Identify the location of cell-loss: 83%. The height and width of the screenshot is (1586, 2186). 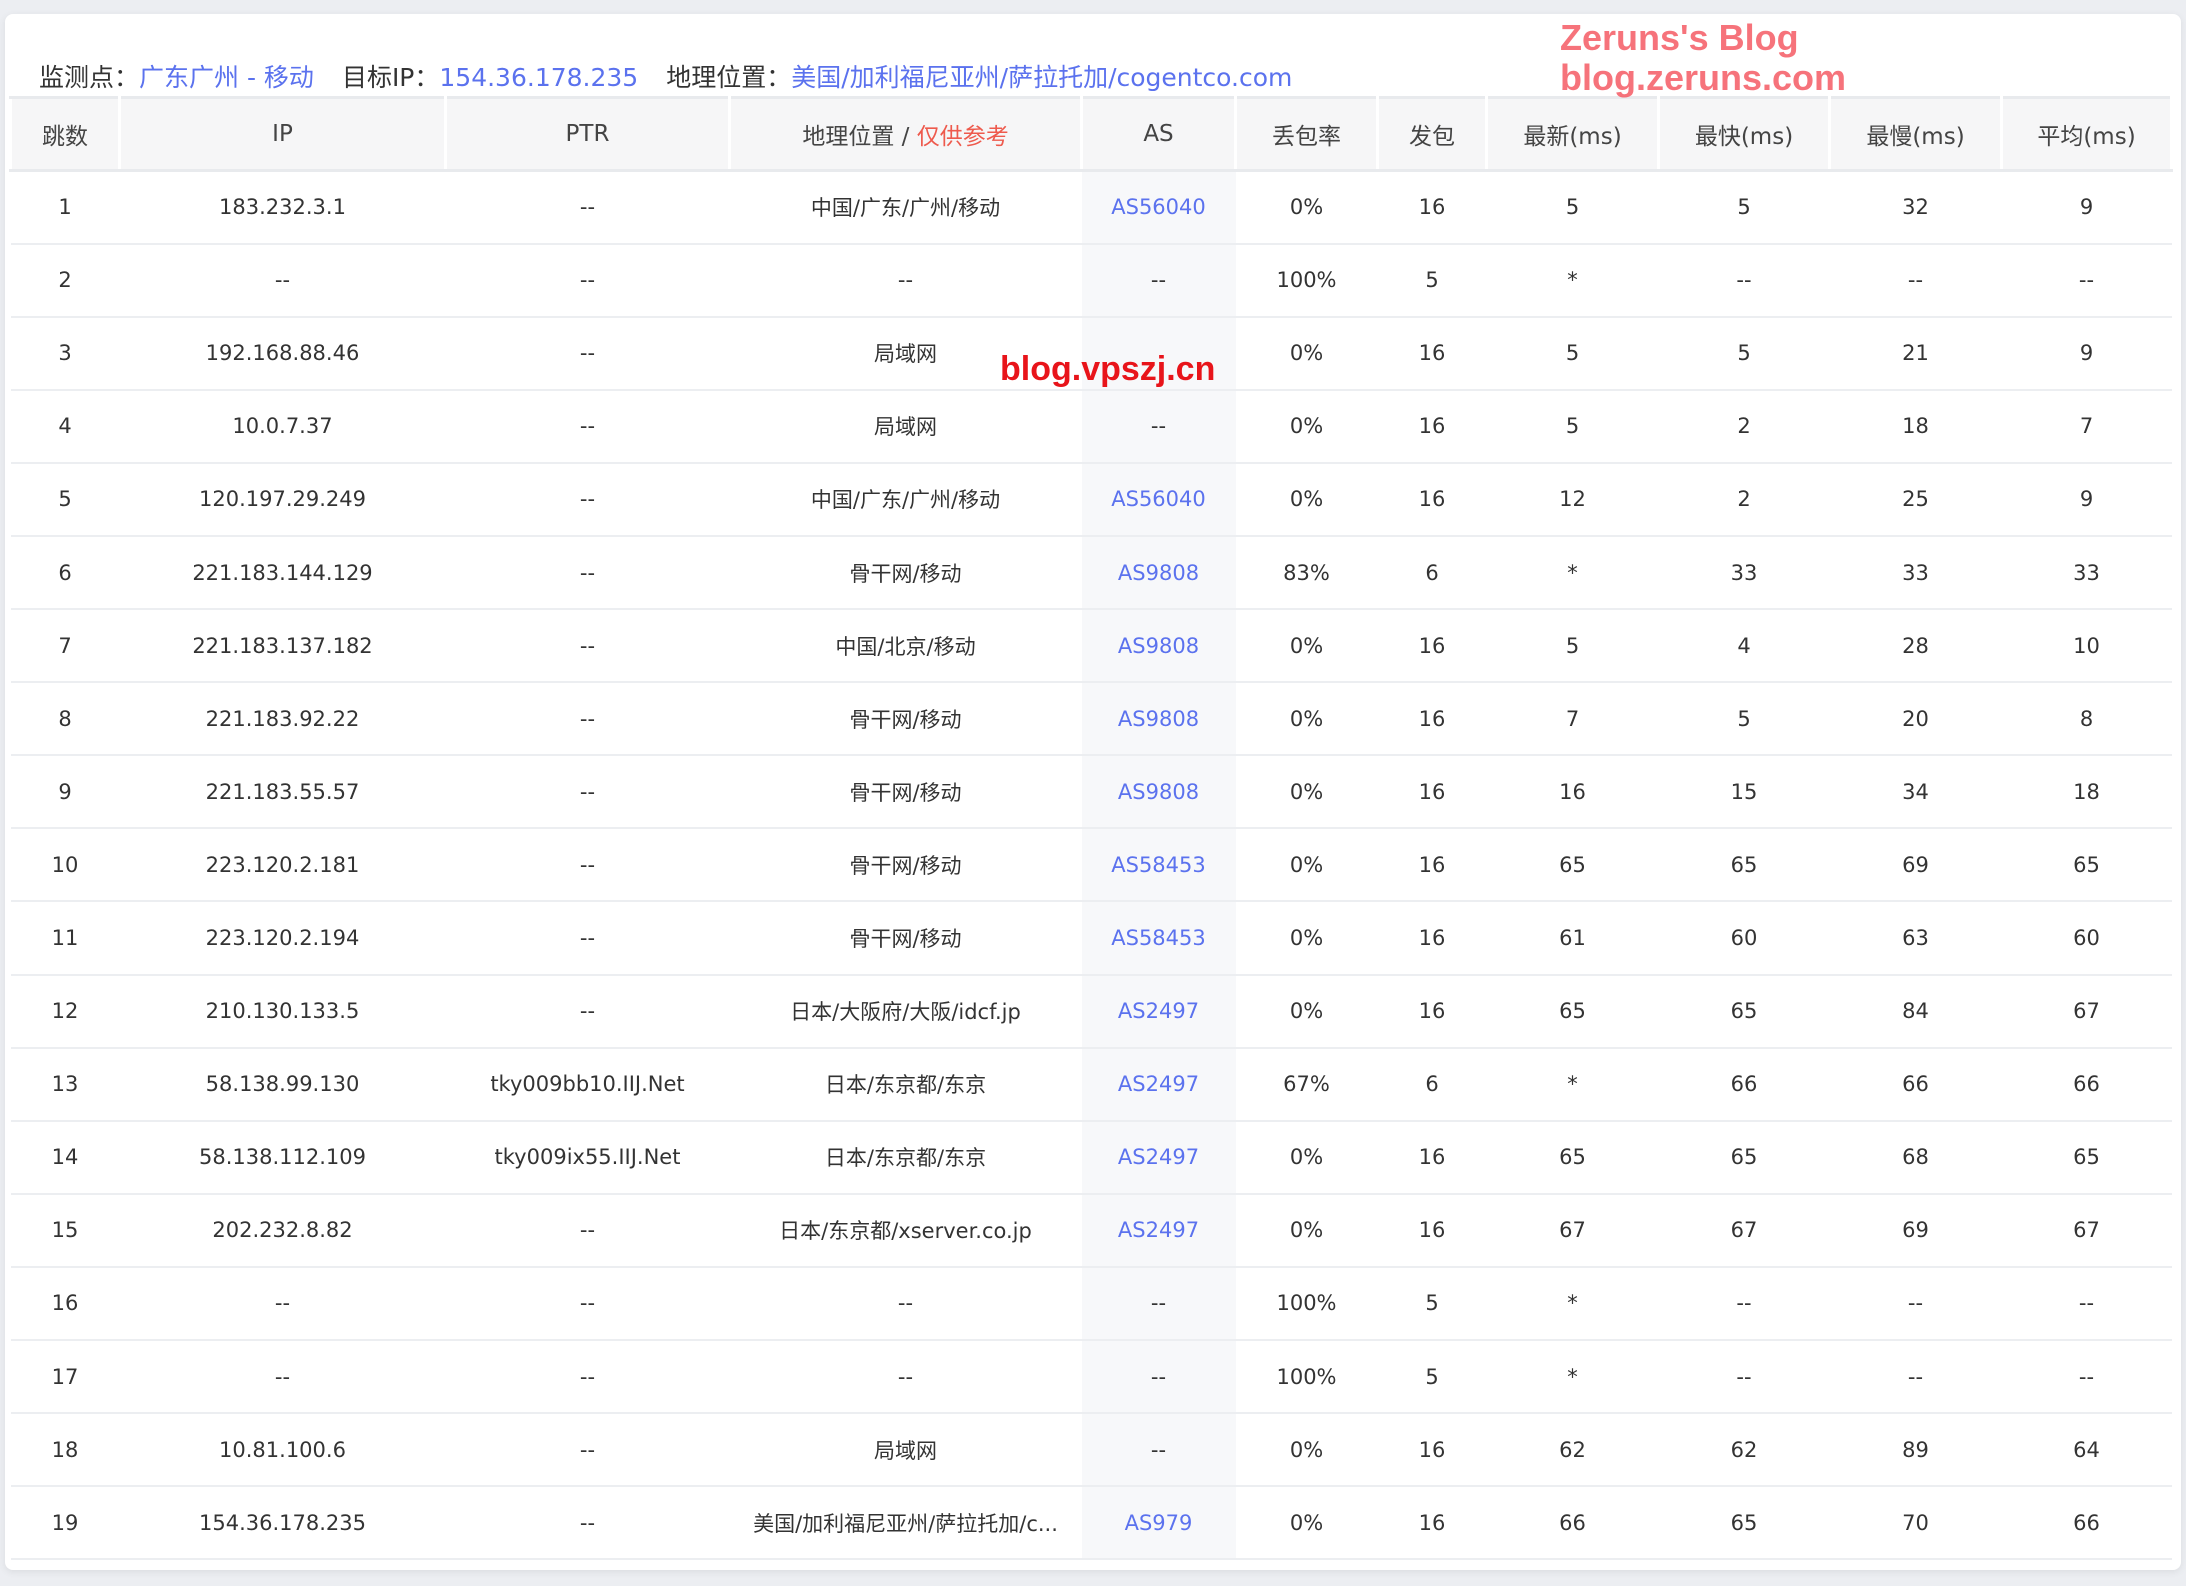
(1306, 573).